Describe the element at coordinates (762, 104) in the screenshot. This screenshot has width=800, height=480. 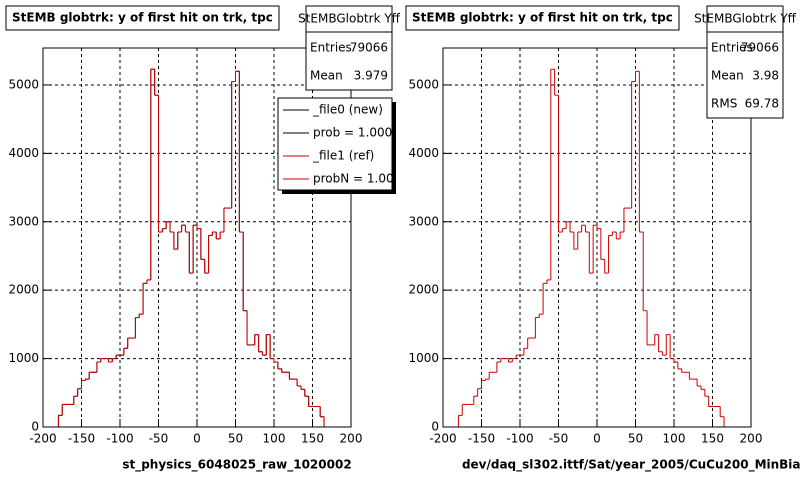
I see `stats-value: 69.78` at that location.